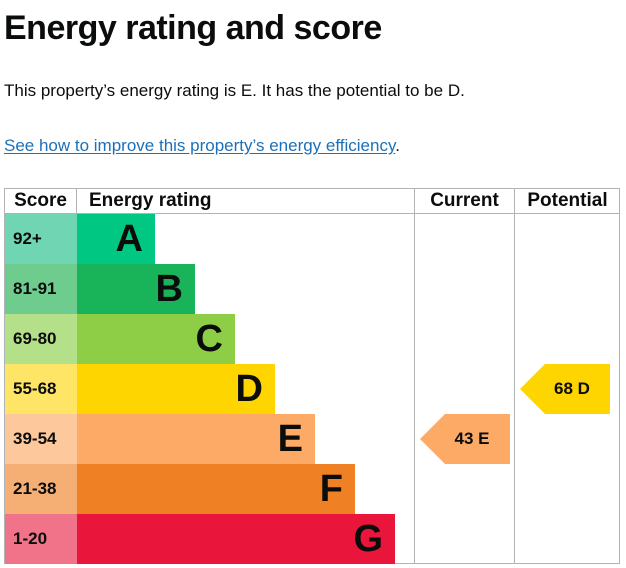 The width and height of the screenshot is (626, 568). What do you see at coordinates (116, 239) in the screenshot?
I see `band-bar-a: A` at bounding box center [116, 239].